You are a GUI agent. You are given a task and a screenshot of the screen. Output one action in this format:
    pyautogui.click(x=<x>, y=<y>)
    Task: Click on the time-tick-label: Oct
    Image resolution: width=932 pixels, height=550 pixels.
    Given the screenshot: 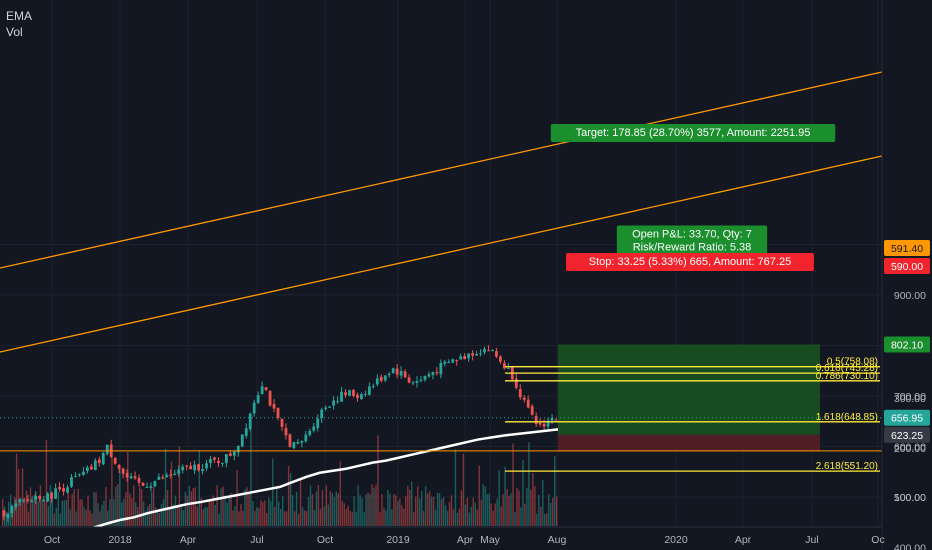 What is the action you would take?
    pyautogui.click(x=325, y=540)
    